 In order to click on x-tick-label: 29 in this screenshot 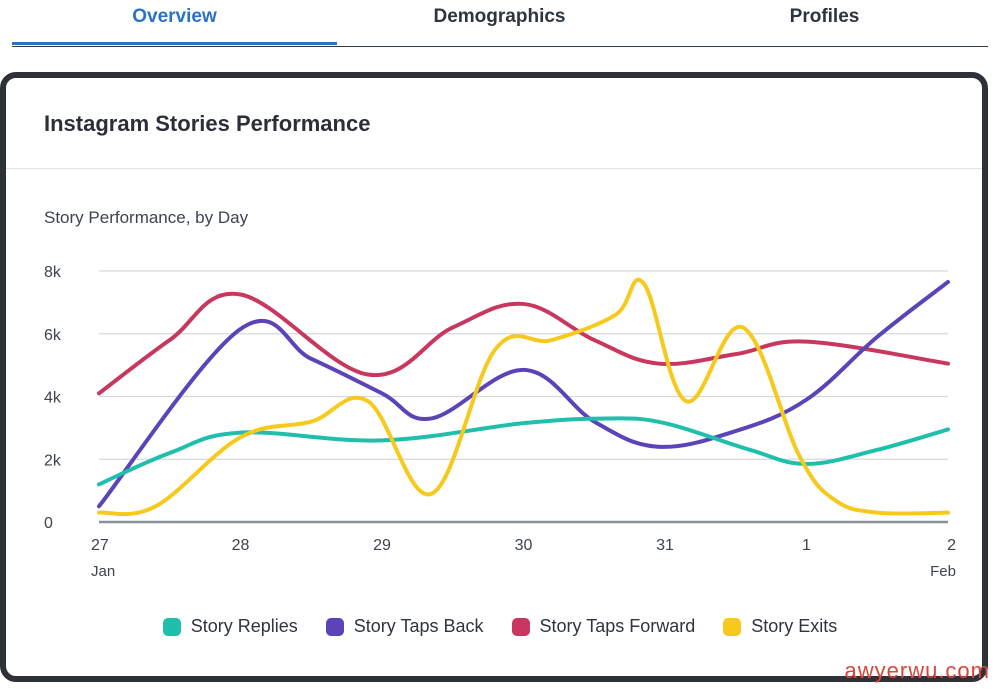, I will do `click(382, 545)`.